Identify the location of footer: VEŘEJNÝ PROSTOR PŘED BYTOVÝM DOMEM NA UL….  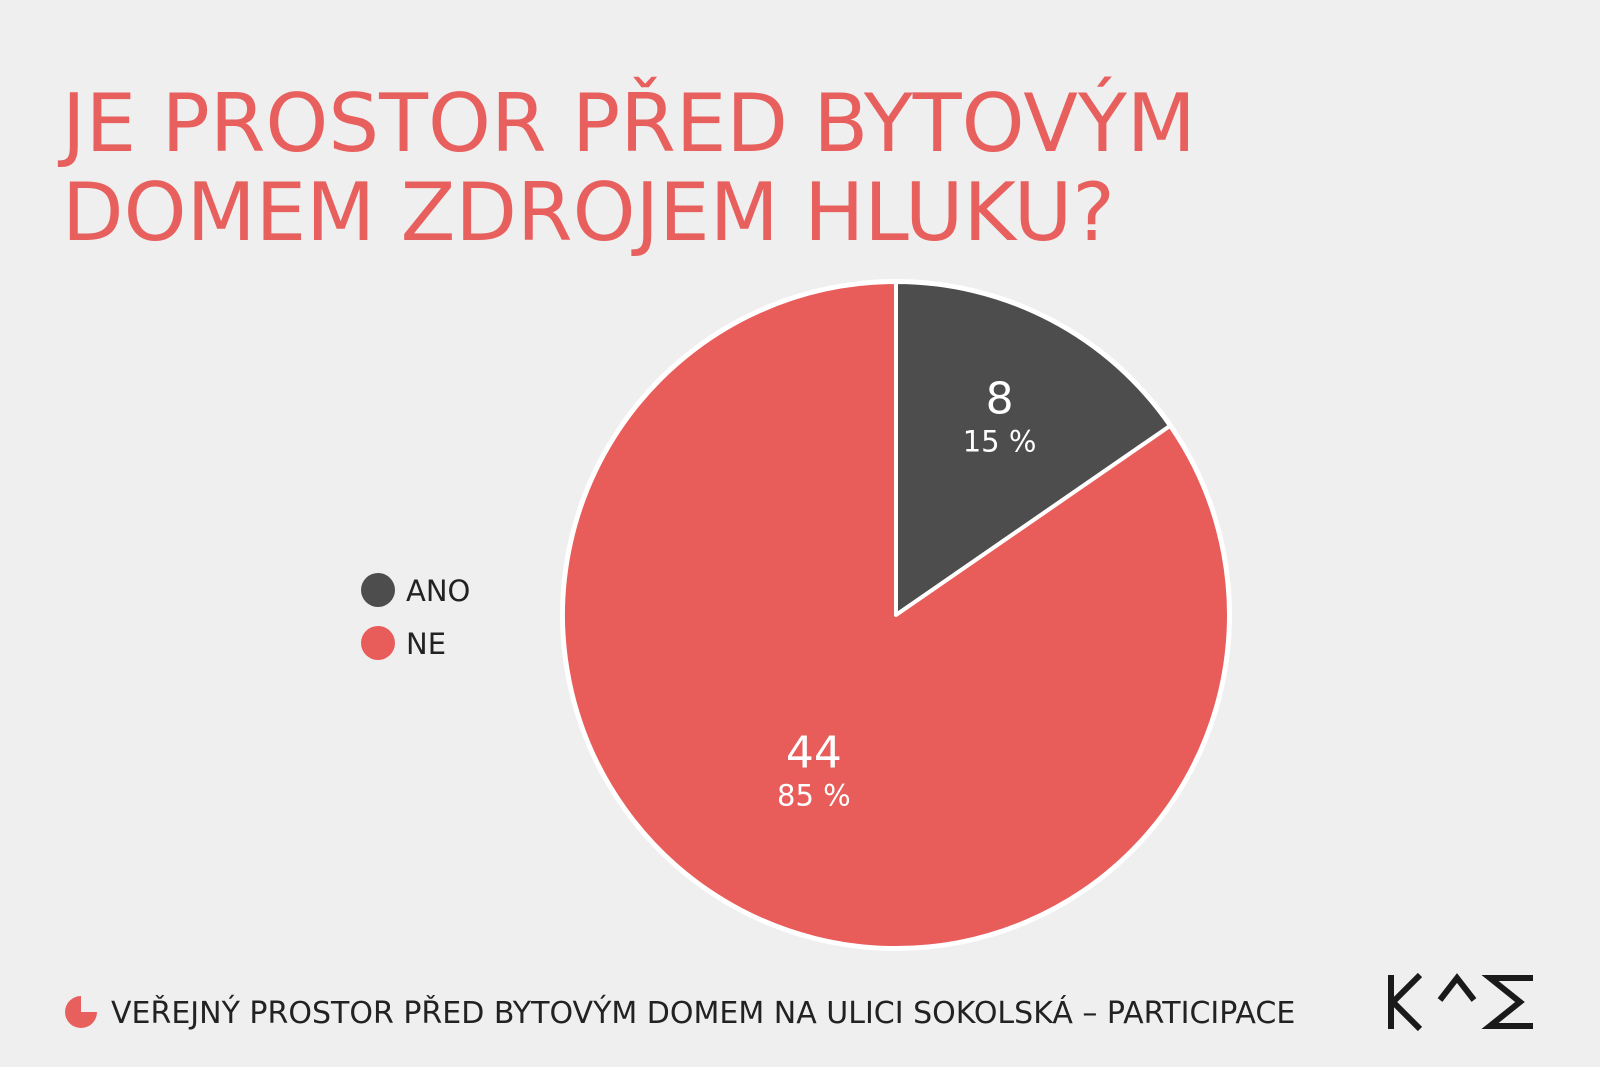
(703, 1013).